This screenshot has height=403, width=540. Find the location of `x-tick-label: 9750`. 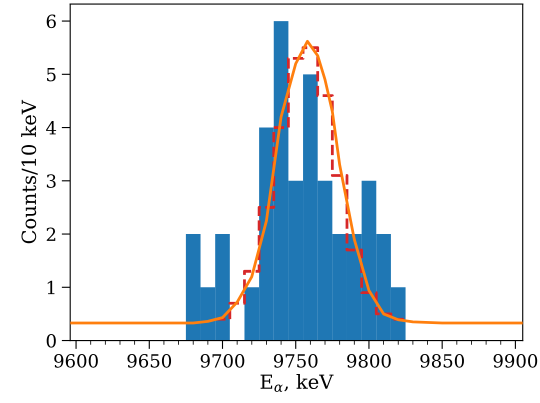

x-tick-label: 9750 is located at coordinates (296, 361).